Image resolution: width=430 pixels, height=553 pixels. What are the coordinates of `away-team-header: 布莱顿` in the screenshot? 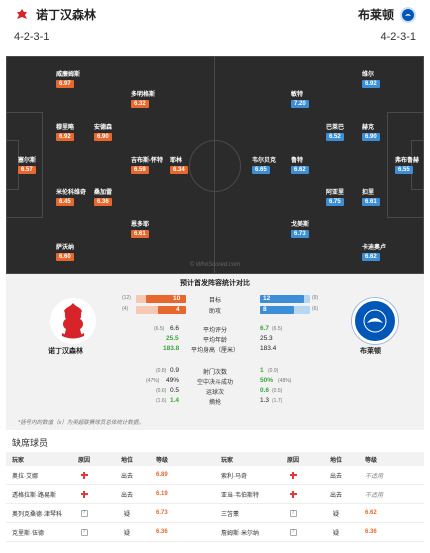 It's located at (387, 14).